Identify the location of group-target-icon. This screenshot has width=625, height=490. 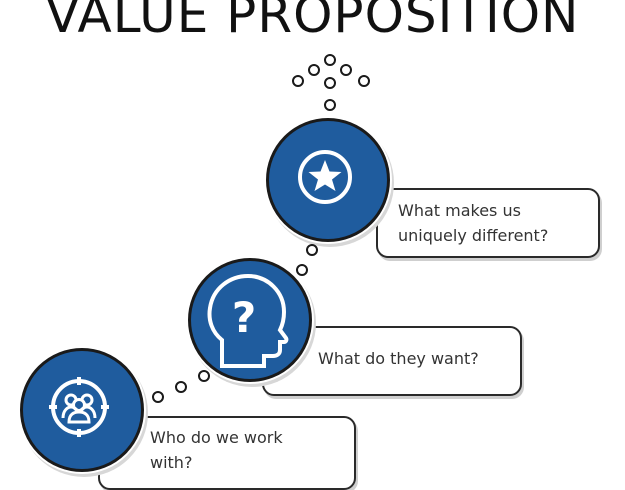
(79, 407).